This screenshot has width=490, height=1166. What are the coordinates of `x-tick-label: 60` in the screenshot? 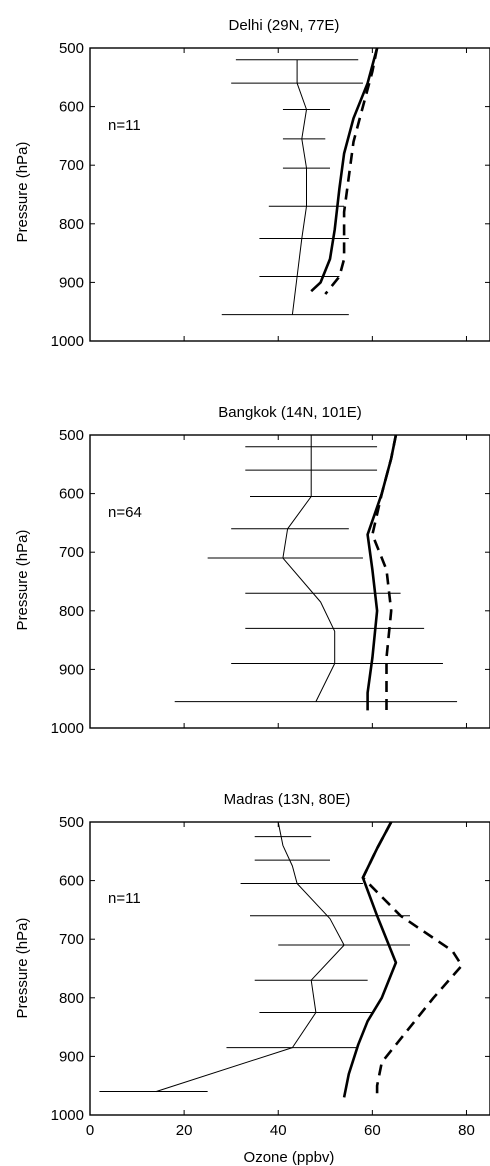 It's located at (372, 1130).